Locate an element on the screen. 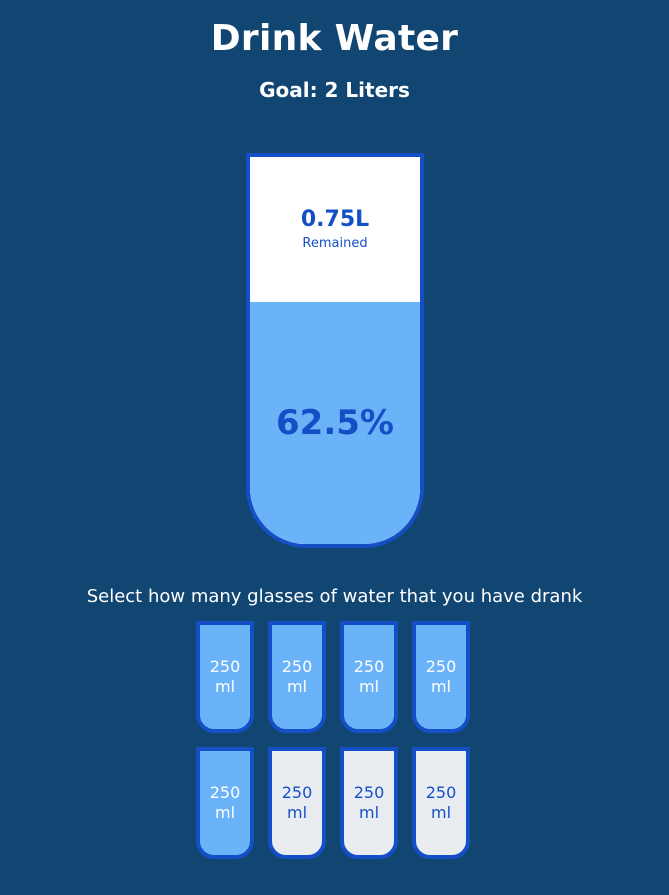  small-cup-5: 250 ml is located at coordinates (225, 803).